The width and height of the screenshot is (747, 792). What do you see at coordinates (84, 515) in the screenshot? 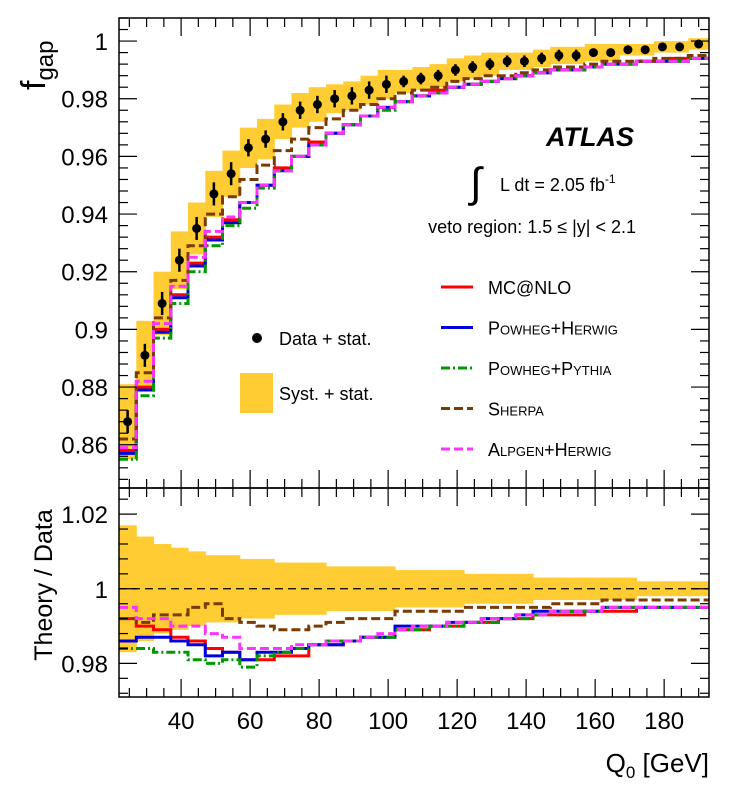
I see `ratio-y-tick-label: 1.02` at bounding box center [84, 515].